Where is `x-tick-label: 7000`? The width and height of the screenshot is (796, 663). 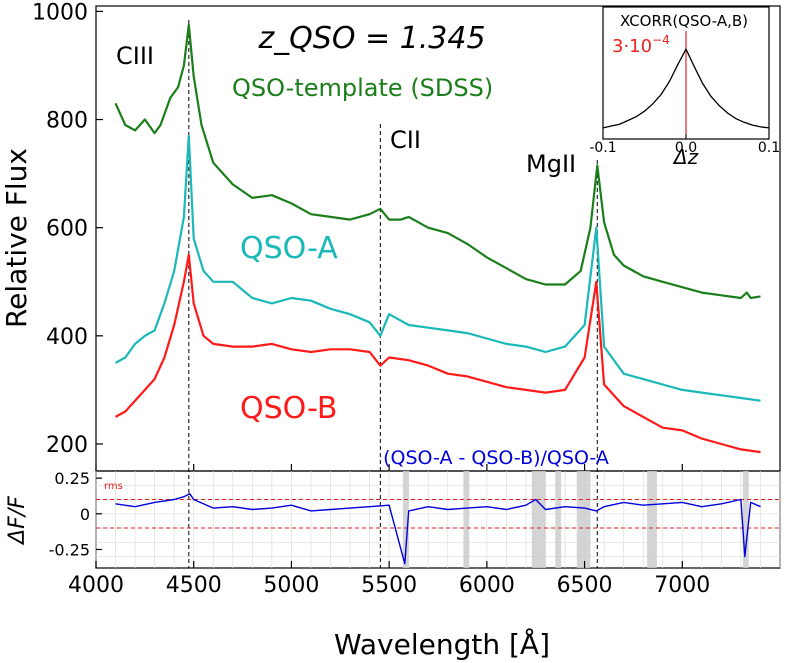 x-tick-label: 7000 is located at coordinates (682, 585).